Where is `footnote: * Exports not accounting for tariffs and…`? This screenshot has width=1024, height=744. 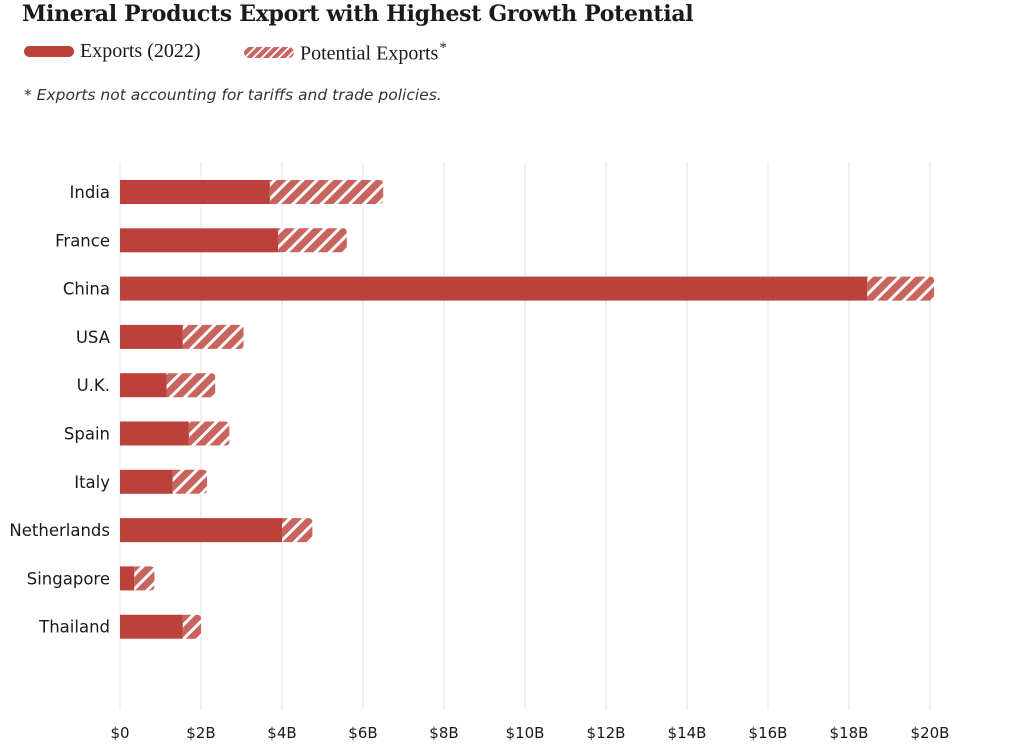
footnote: * Exports not accounting for tariffs and… is located at coordinates (233, 95).